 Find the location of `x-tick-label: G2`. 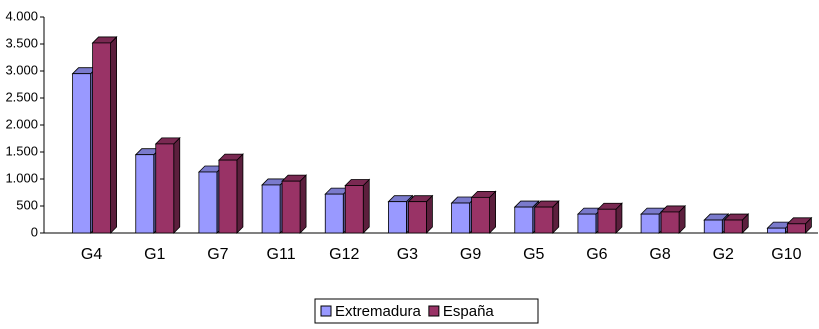

x-tick-label: G2 is located at coordinates (723, 254).